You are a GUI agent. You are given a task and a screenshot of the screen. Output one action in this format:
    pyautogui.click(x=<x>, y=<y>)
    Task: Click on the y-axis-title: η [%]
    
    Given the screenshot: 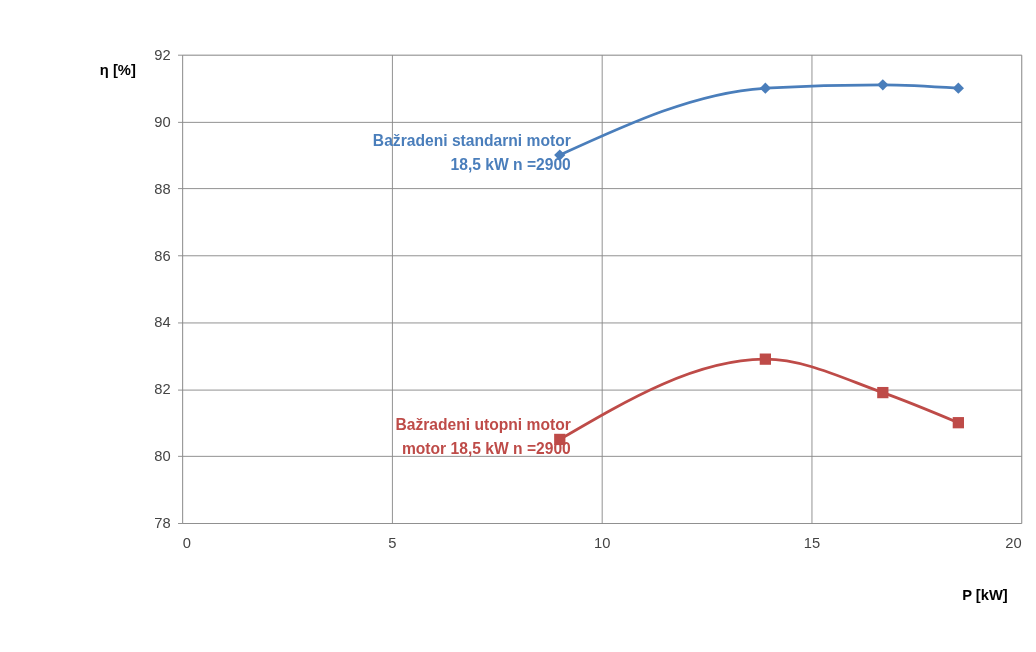 What is the action you would take?
    pyautogui.click(x=117, y=70)
    